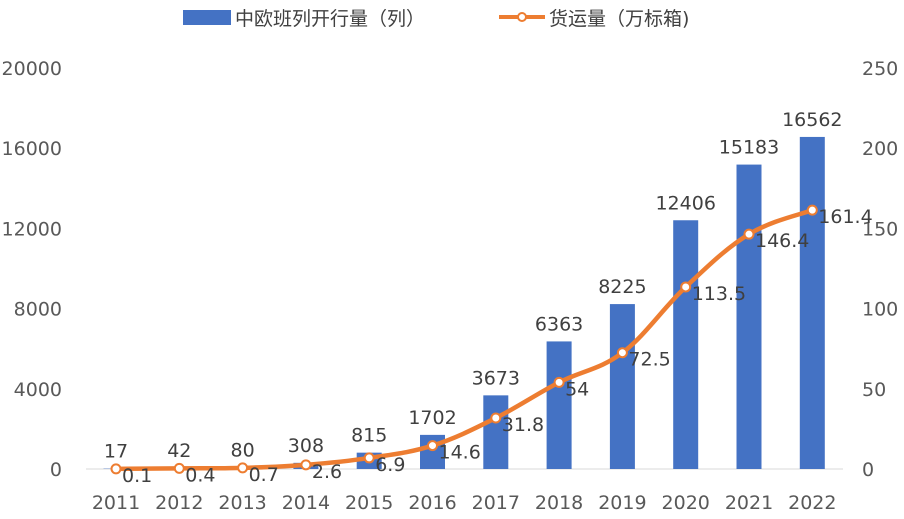 Image resolution: width=904 pixels, height=519 pixels. What do you see at coordinates (306, 503) in the screenshot?
I see `x-tick-label: 2014` at bounding box center [306, 503].